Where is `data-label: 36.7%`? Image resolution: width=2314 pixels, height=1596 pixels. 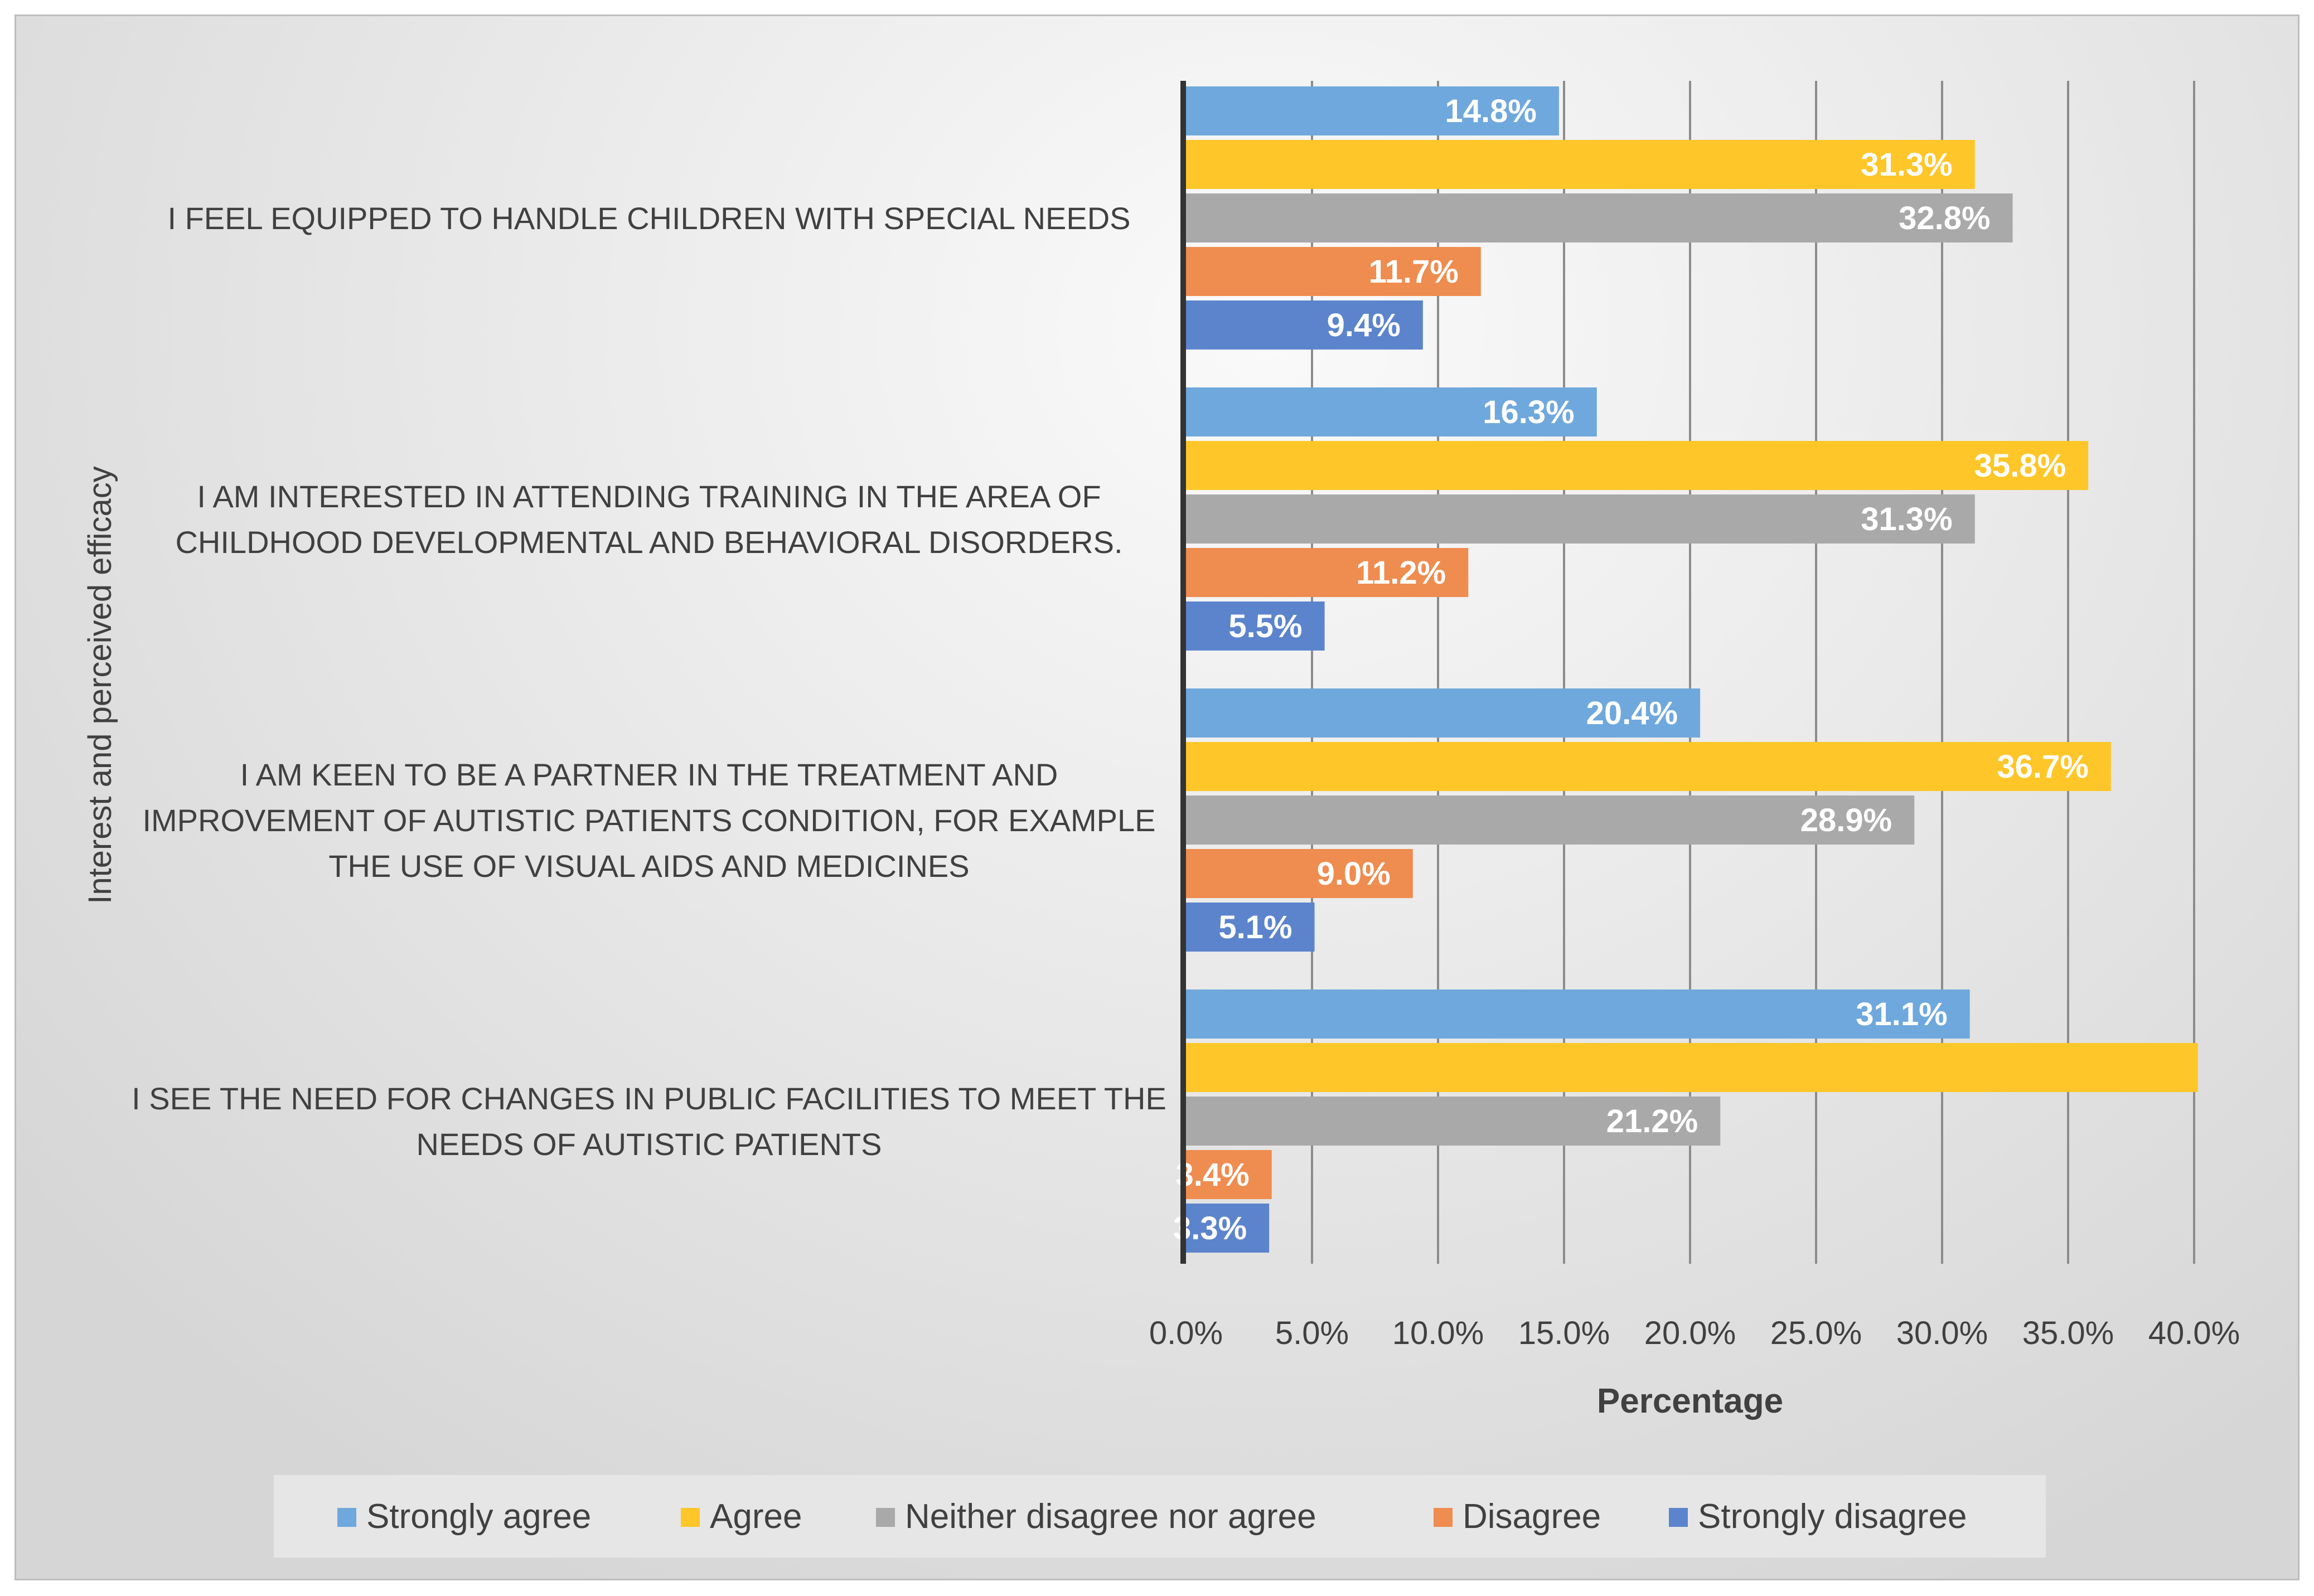
data-label: 36.7% is located at coordinates (2042, 767).